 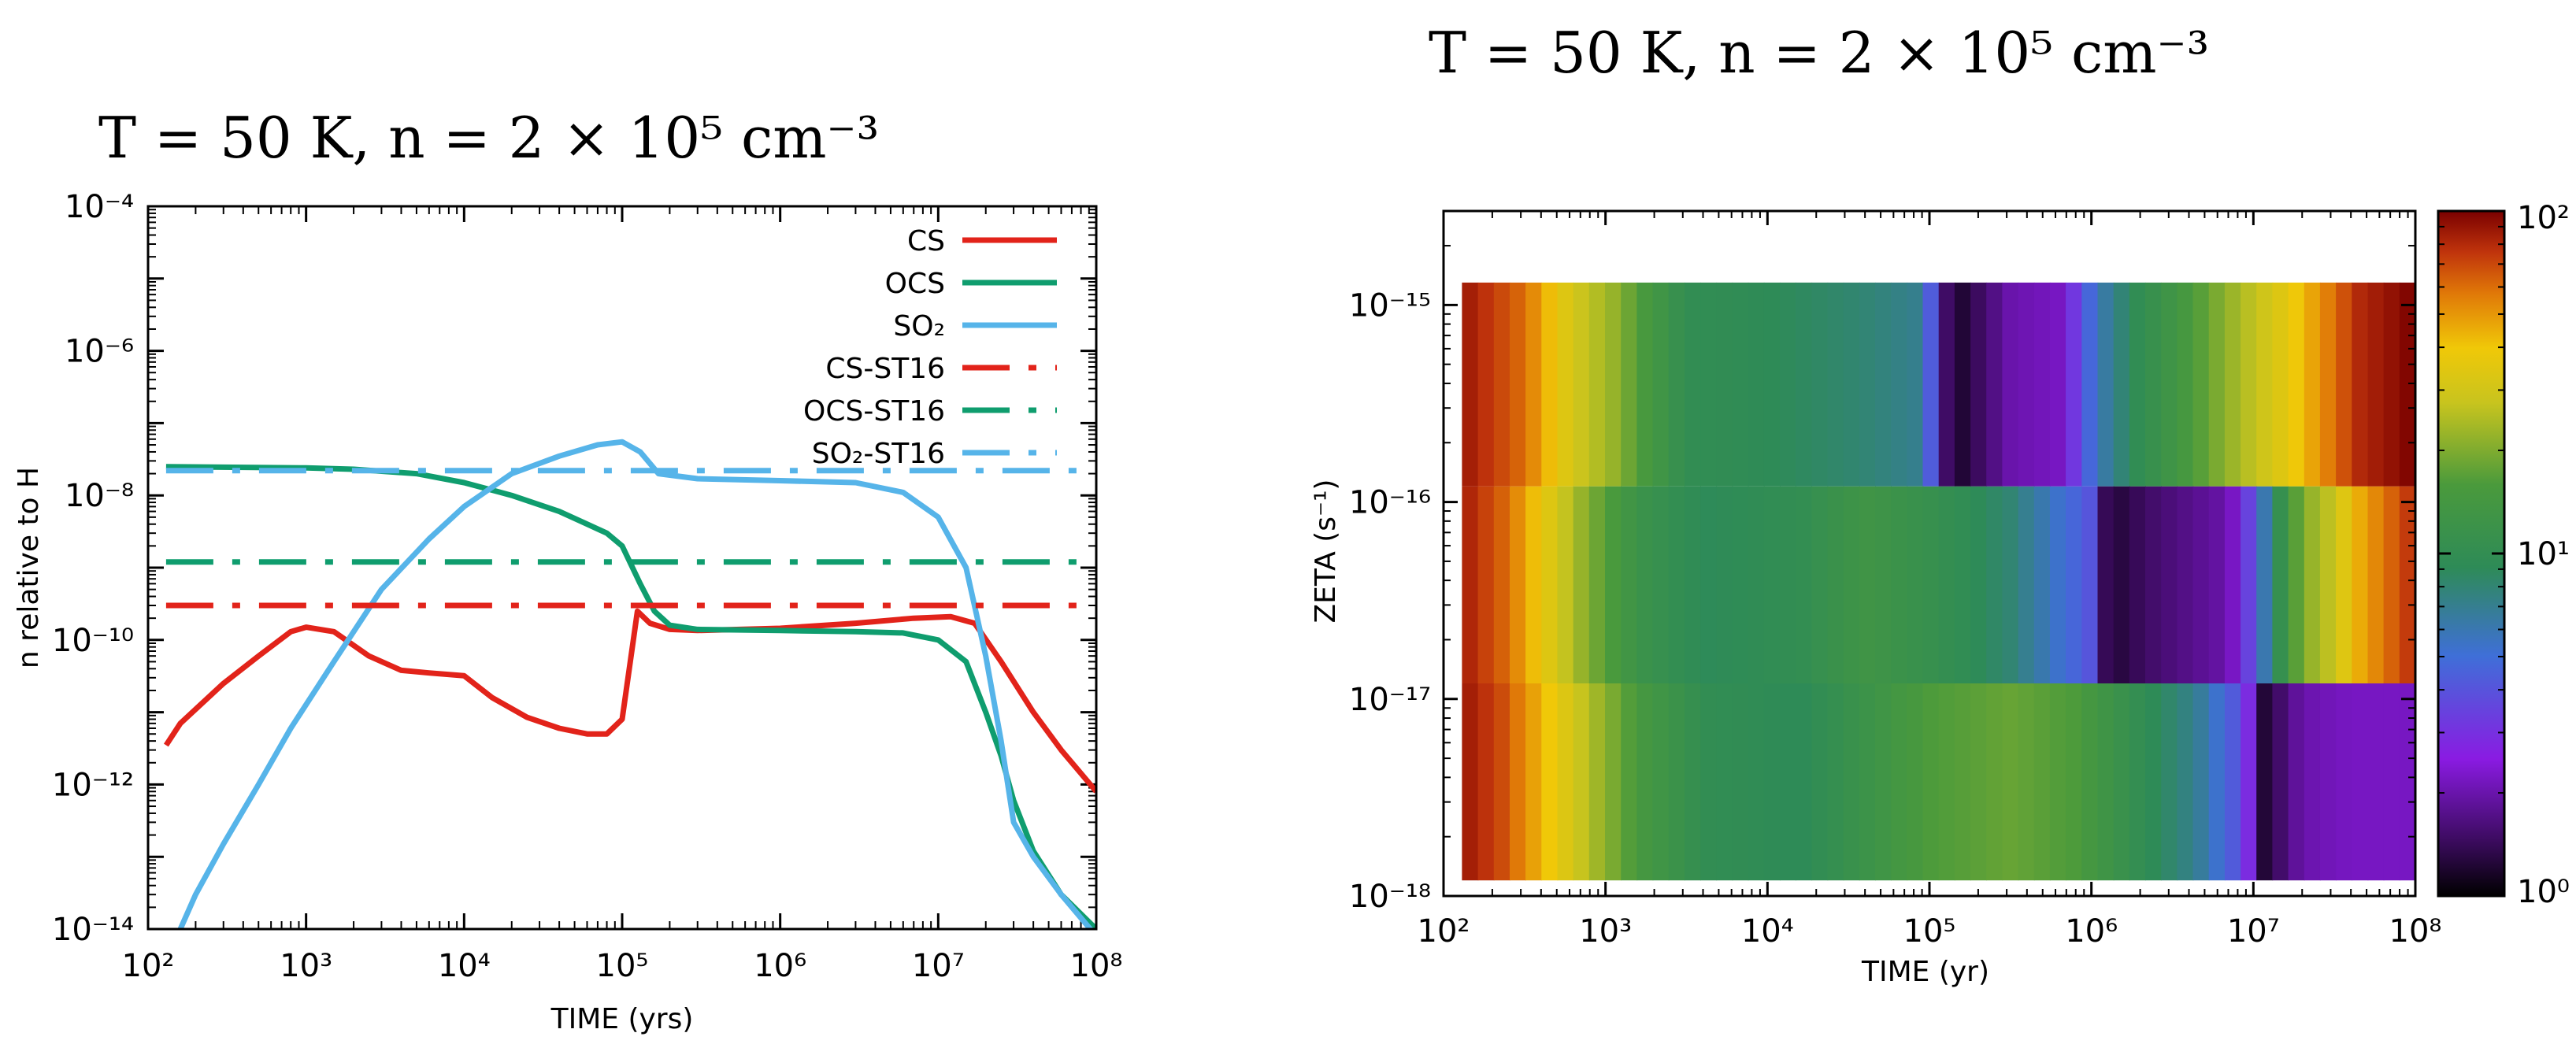 I want to click on x-tick-label: 10⁸, so click(x=1096, y=966).